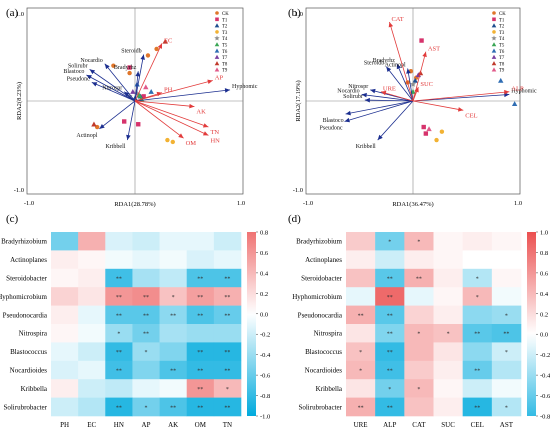  Describe the element at coordinates (531, 324) in the screenshot. I see `colorbar` at that location.